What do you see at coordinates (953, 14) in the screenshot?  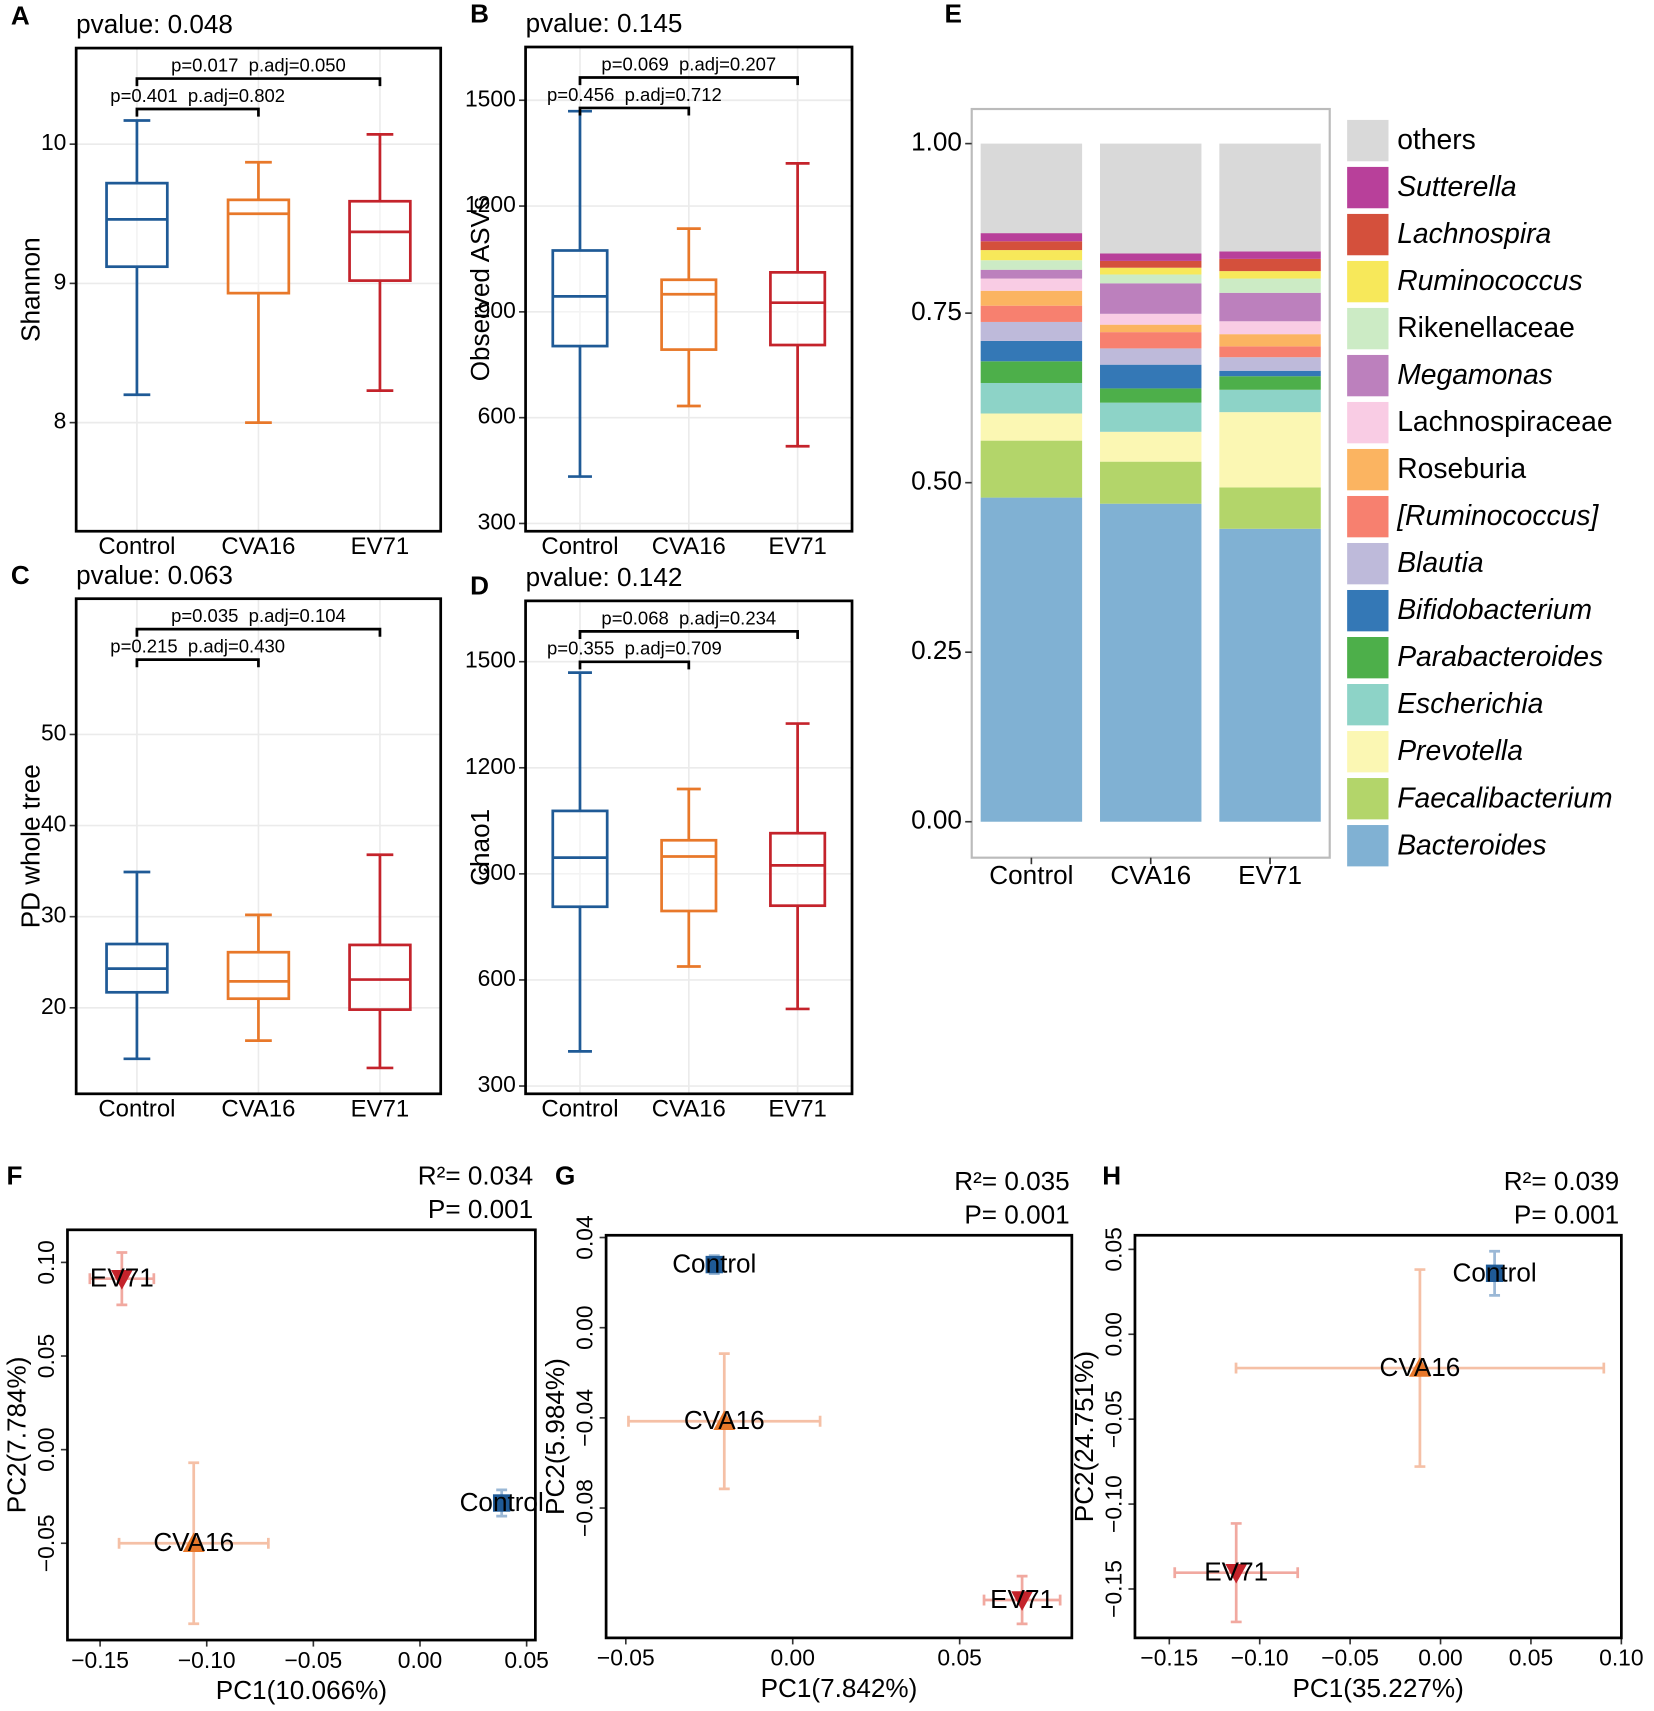 I see `panel-letter: E` at bounding box center [953, 14].